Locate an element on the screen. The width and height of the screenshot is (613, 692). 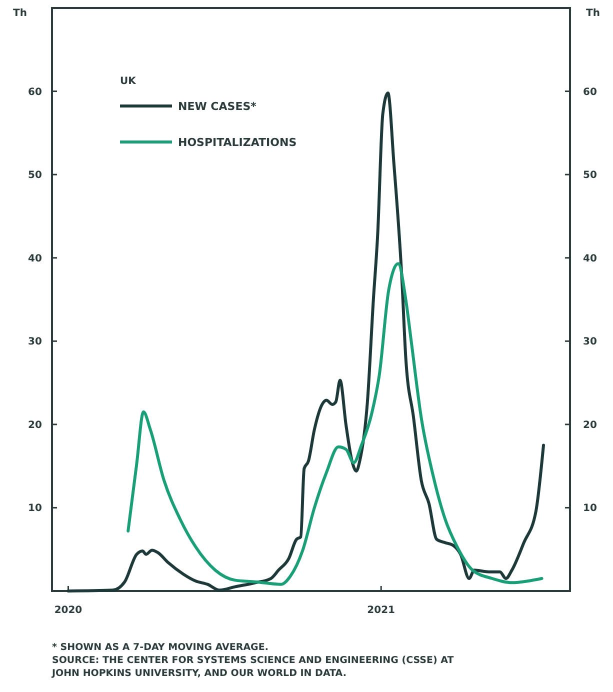
y-tick-label: 60 is located at coordinates (35, 92).